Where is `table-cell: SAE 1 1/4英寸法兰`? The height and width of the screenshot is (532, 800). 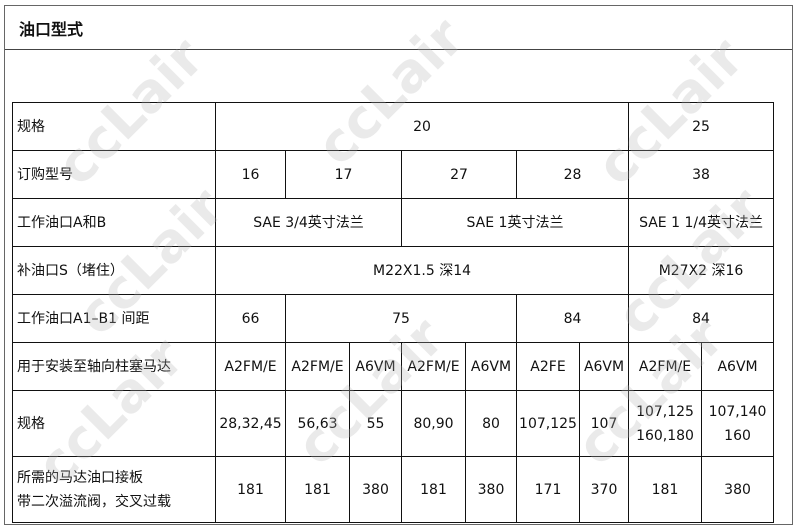 table-cell: SAE 1 1/4英寸法兰 is located at coordinates (701, 222).